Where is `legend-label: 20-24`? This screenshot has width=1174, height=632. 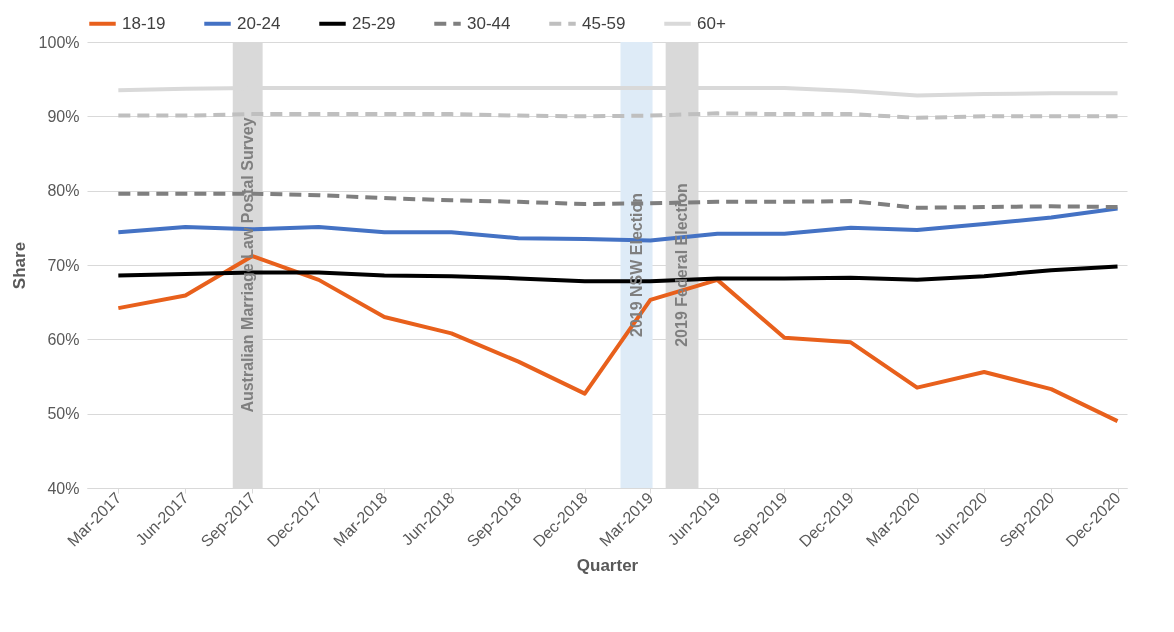
legend-label: 20-24 is located at coordinates (259, 23).